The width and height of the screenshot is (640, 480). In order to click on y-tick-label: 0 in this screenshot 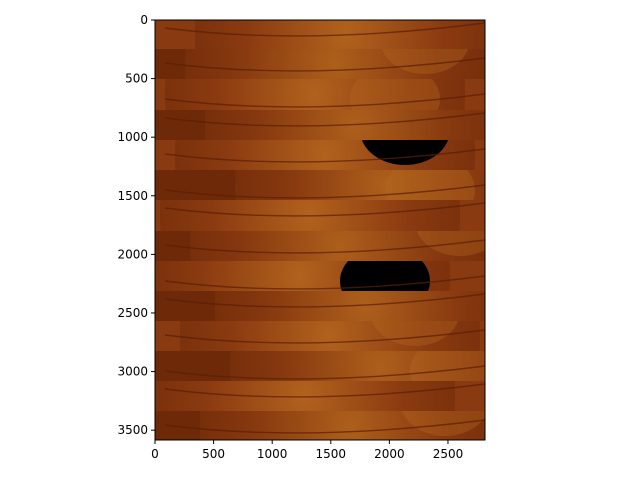, I will do `click(144, 20)`.